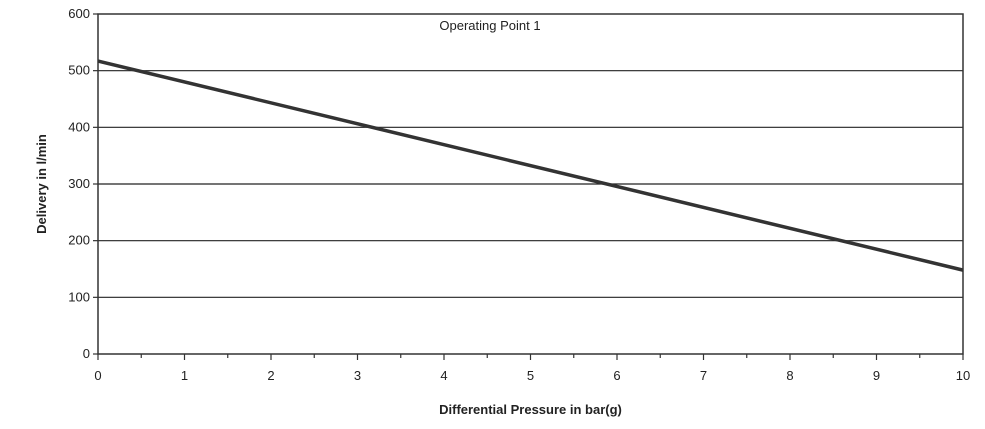 This screenshot has height=429, width=985. I want to click on x-tick-label: 7, so click(703, 375).